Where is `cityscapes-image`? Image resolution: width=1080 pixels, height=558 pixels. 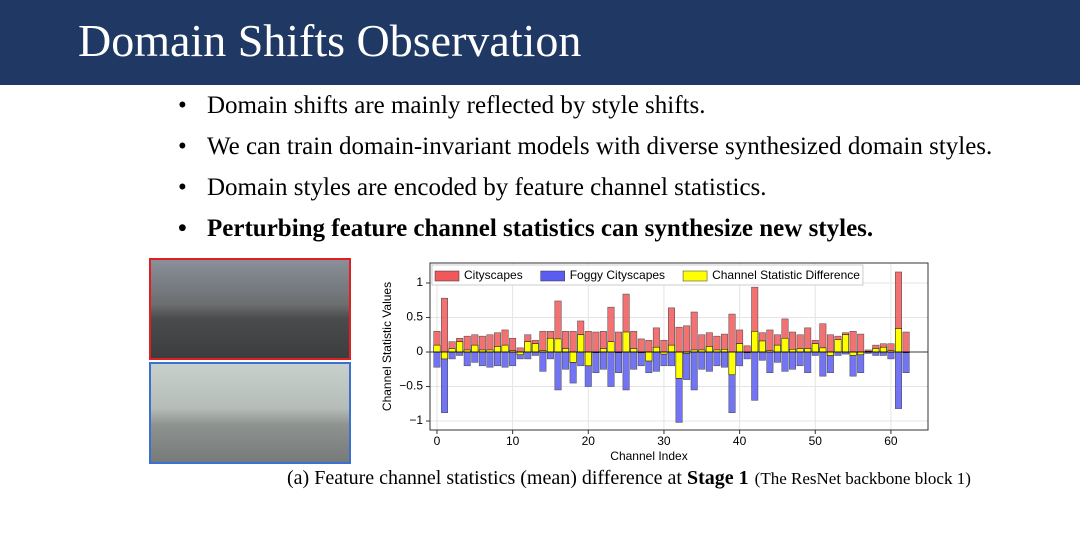 cityscapes-image is located at coordinates (250, 309).